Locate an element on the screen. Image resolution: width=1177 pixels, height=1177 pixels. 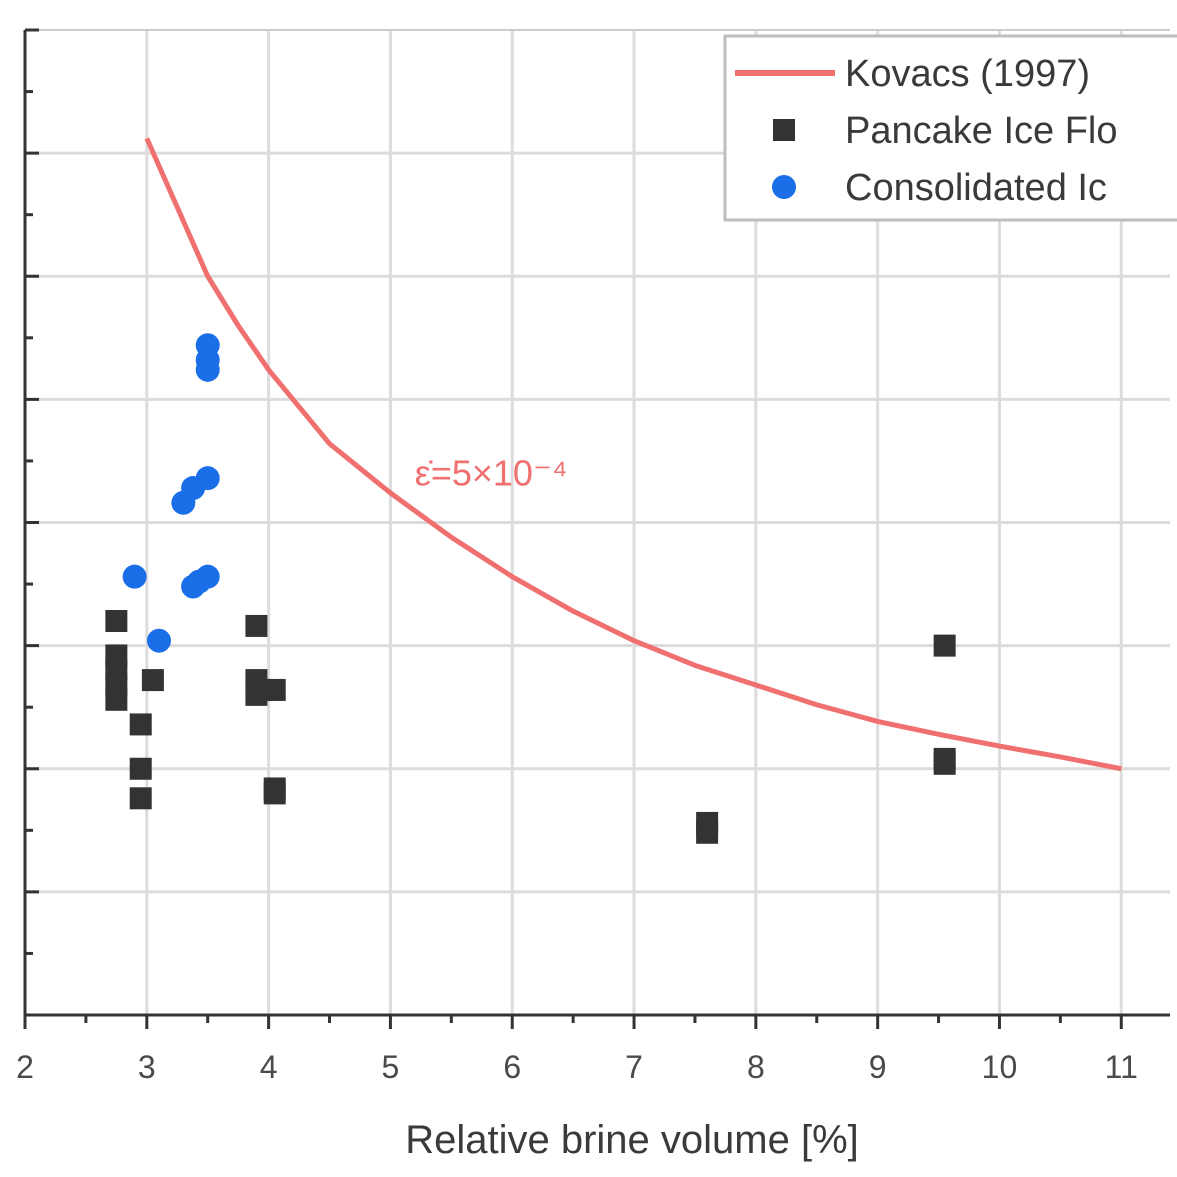
x-tick-label-8: 8 is located at coordinates (756, 1067).